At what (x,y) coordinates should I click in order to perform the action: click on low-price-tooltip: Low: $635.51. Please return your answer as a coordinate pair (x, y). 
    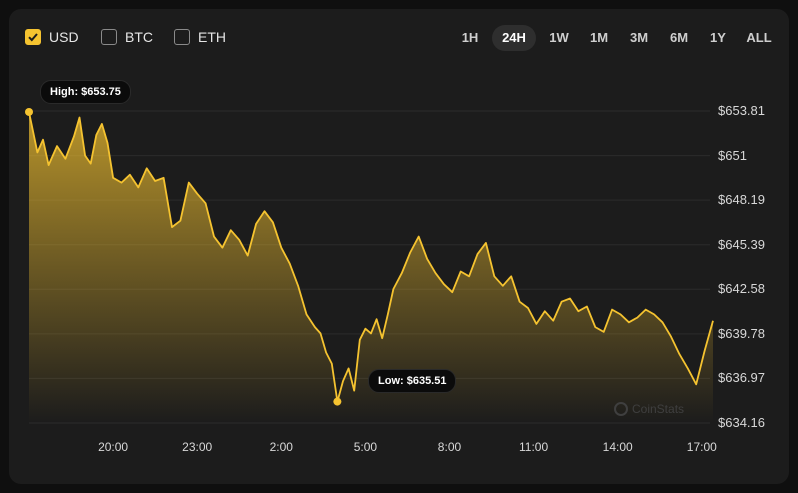
    Looking at the image, I should click on (412, 381).